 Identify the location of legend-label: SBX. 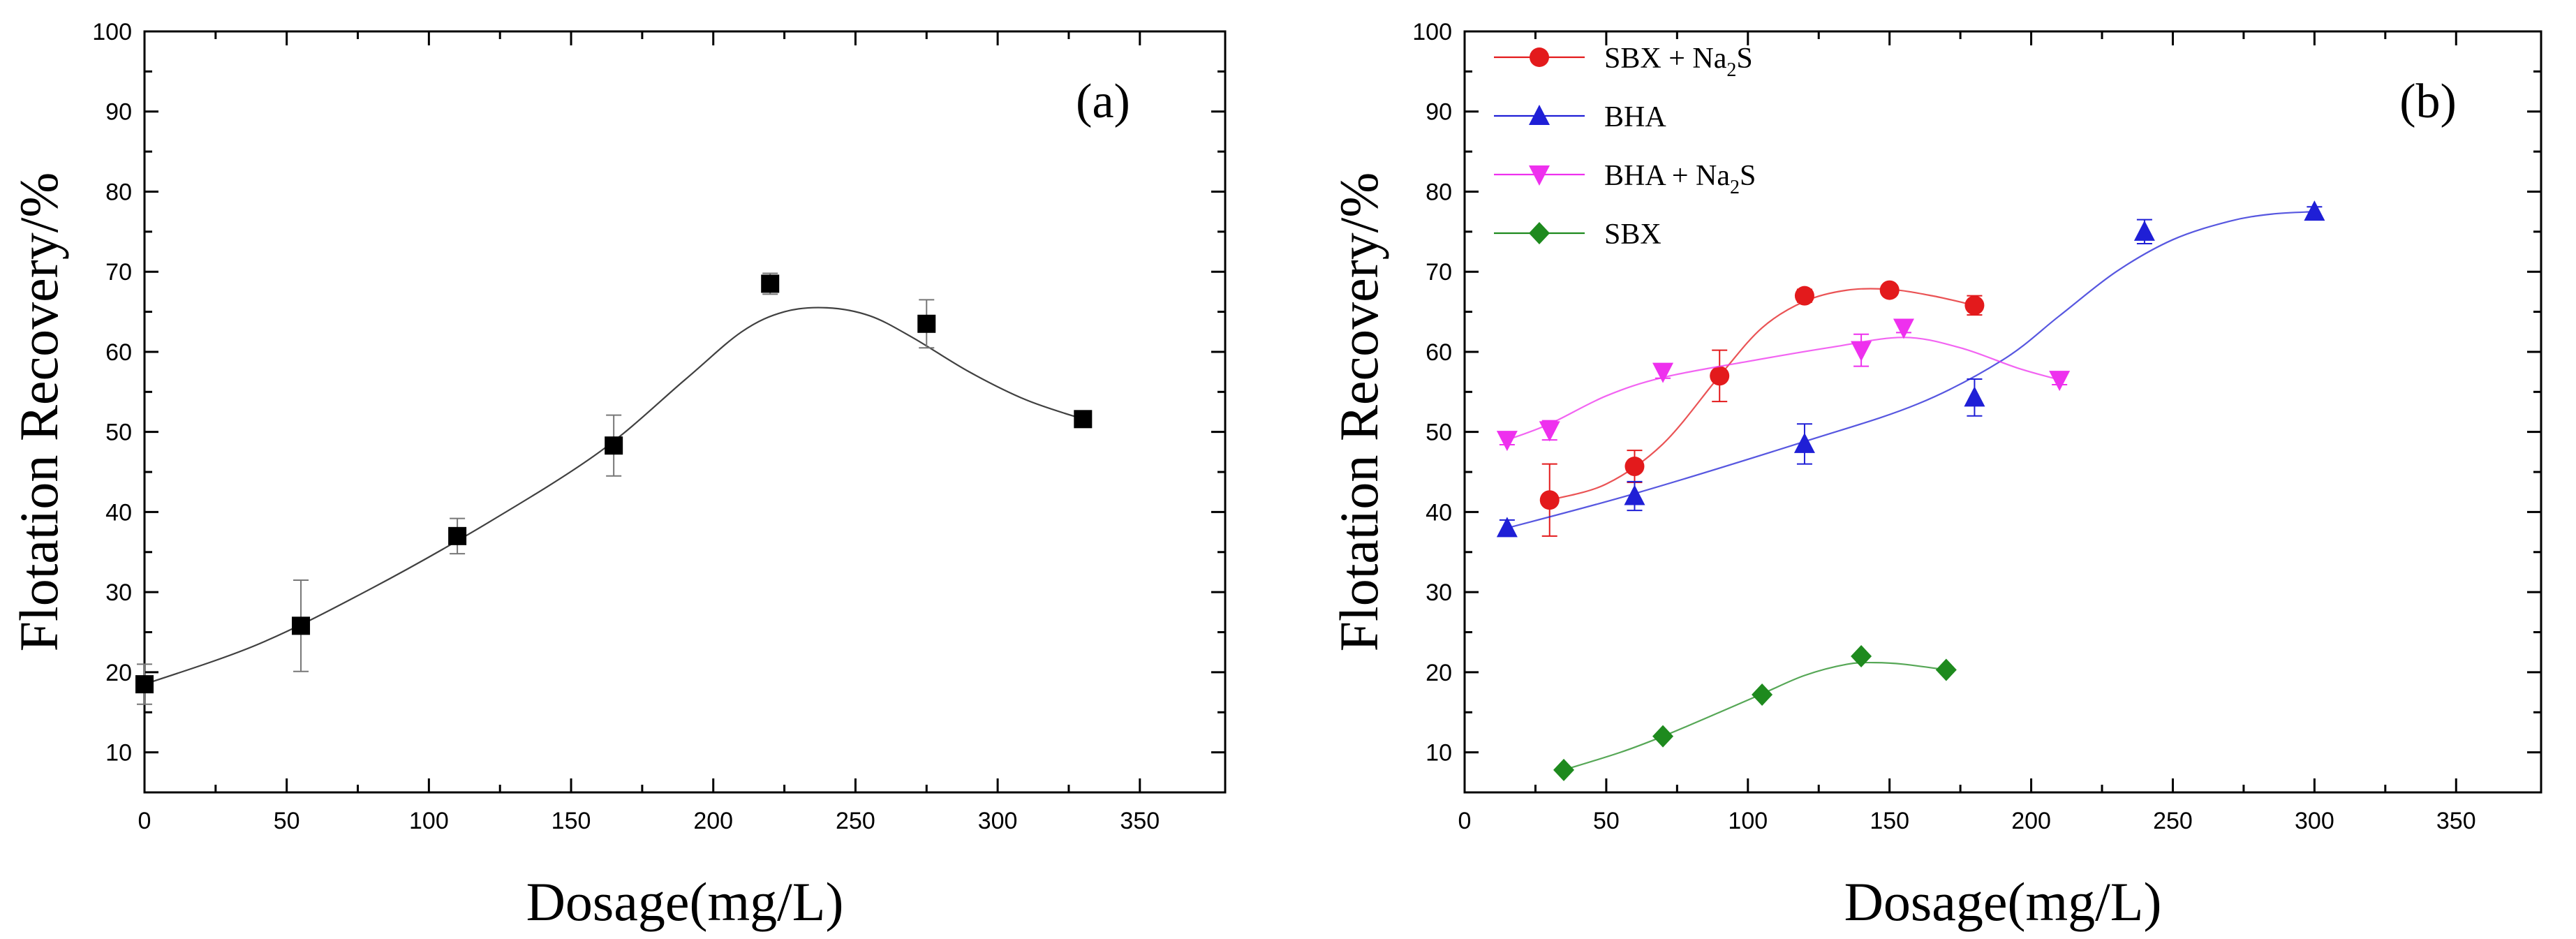
(1632, 235).